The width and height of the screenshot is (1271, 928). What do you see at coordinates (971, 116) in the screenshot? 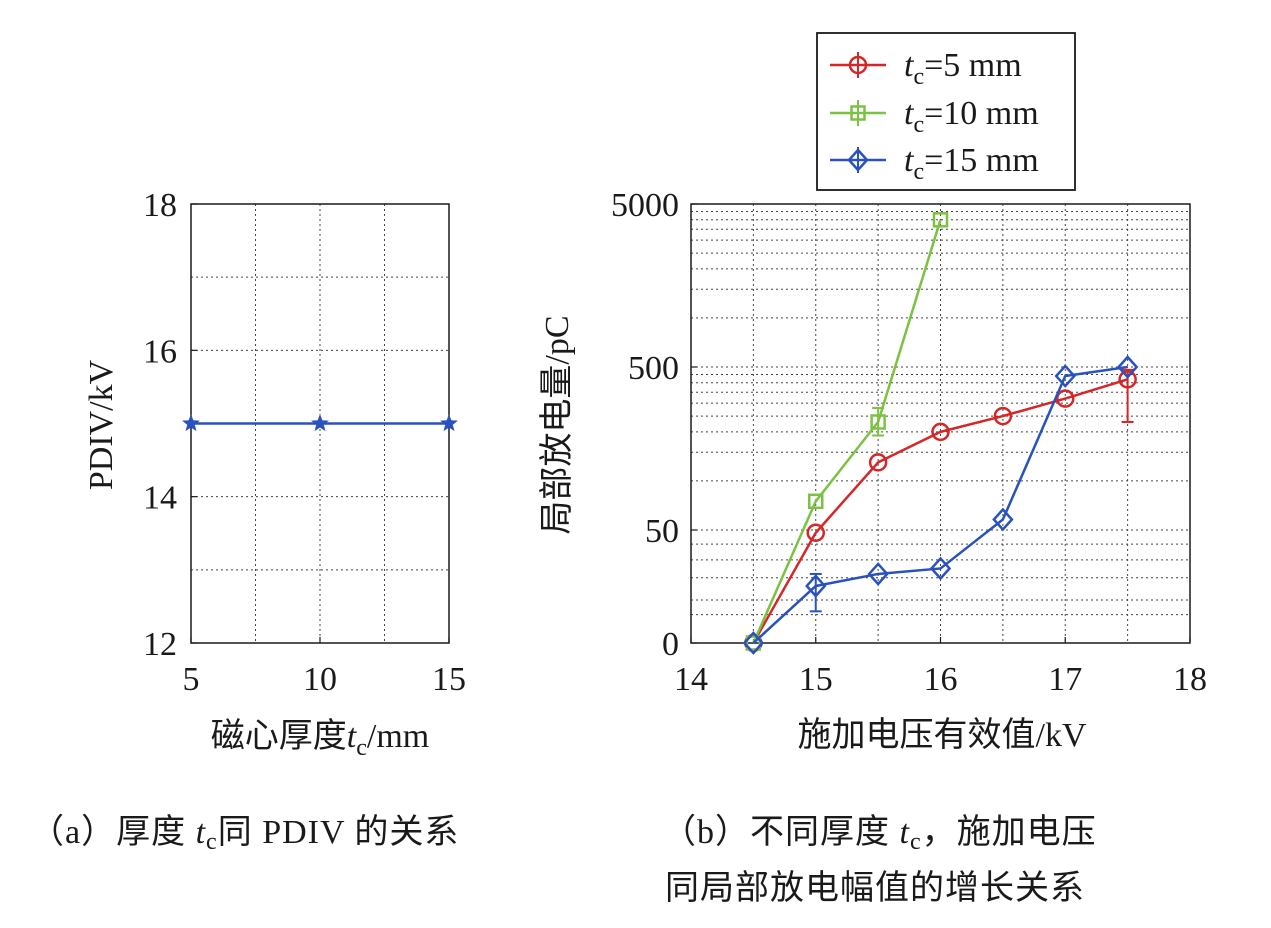
I see `legend-label: tc=10 mm` at bounding box center [971, 116].